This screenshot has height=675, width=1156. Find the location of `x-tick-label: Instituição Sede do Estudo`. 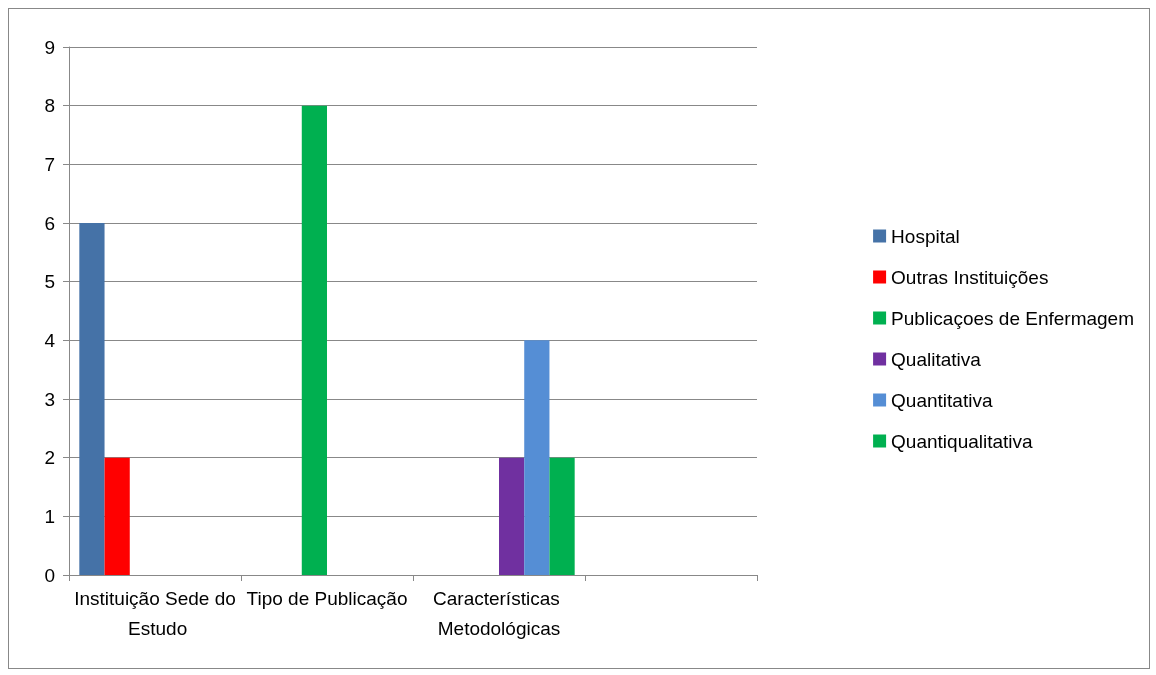

x-tick-label: Instituição Sede do Estudo is located at coordinates (155, 613).